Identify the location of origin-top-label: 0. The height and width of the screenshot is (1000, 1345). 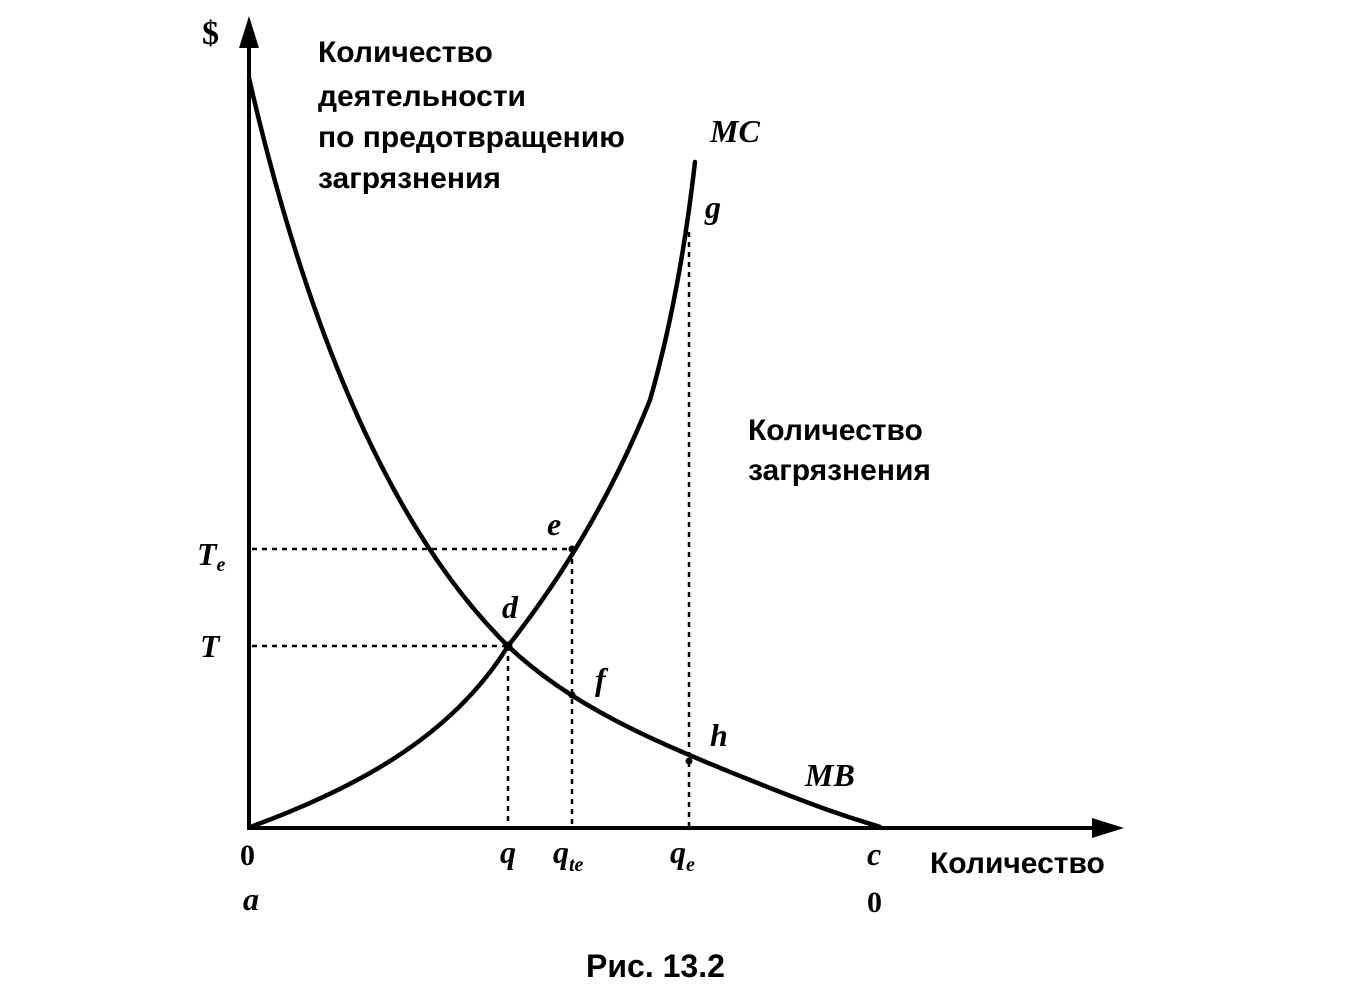
(247, 855).